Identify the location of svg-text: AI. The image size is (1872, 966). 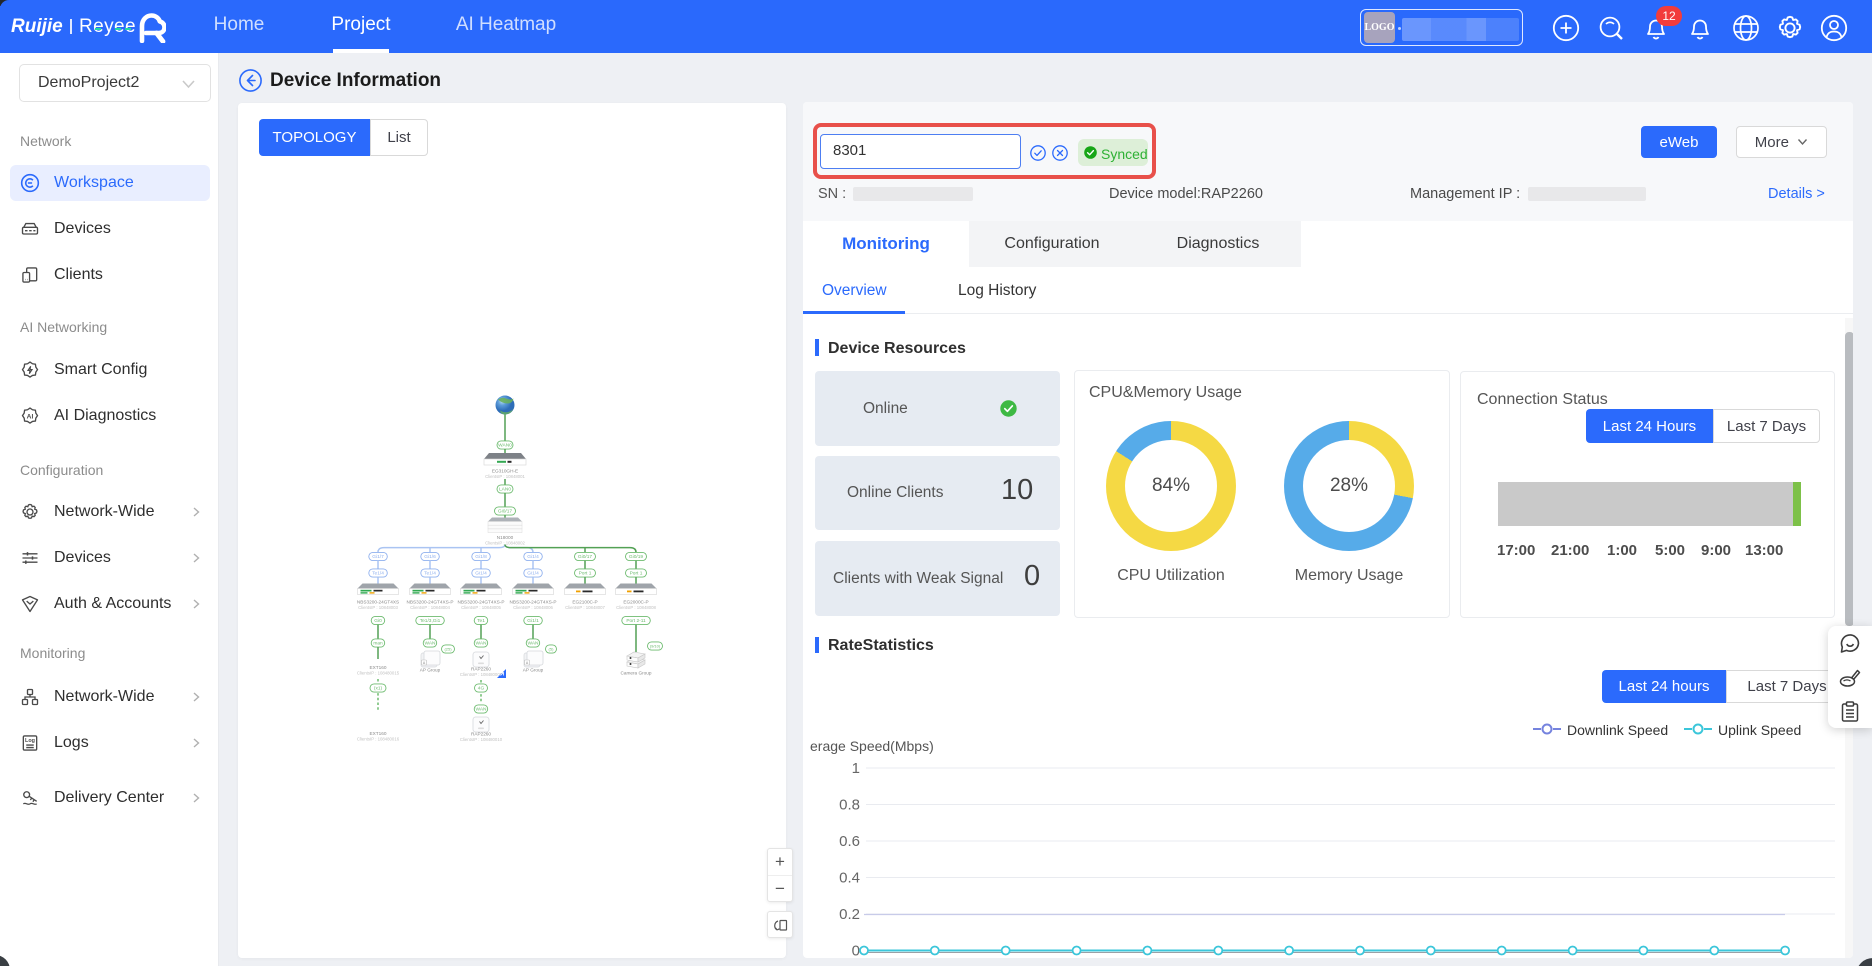
(30, 417).